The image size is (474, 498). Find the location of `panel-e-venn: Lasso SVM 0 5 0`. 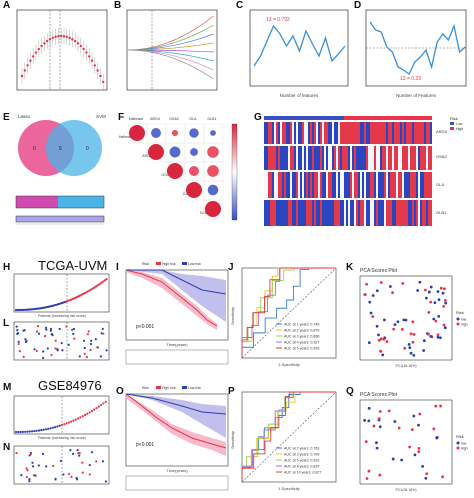

panel-e-venn: Lasso SVM 0 5 0 is located at coordinates (60, 169).